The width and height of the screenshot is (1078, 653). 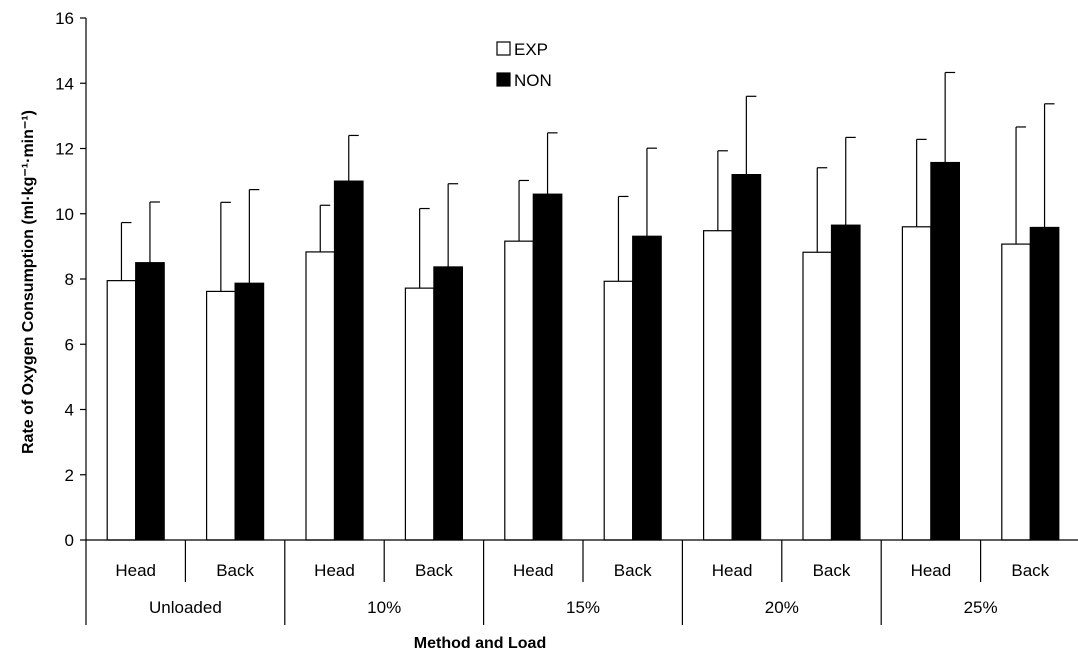 I want to click on x-axis-title: Method and Load, so click(x=480, y=643).